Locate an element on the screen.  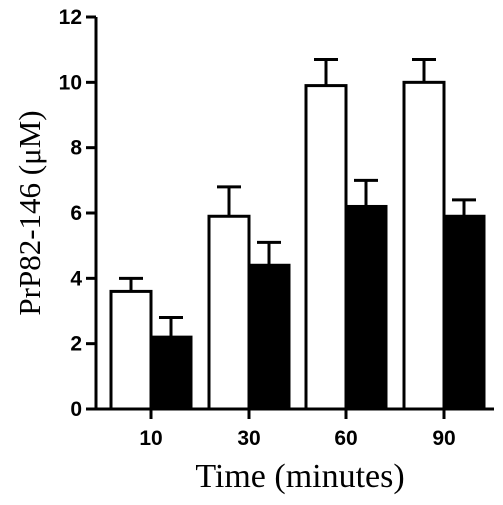
x-axis-title: Time (minutes) is located at coordinates (299, 476).